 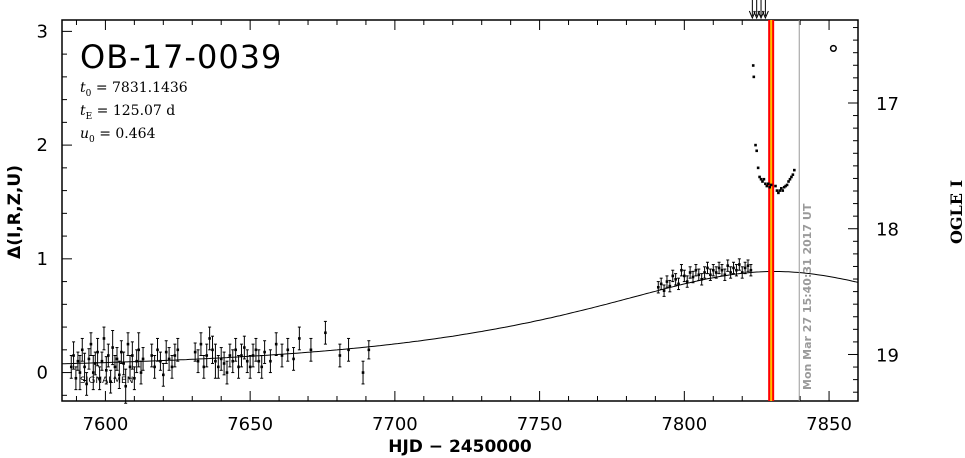 I want to click on x-tick-label: 7850, so click(x=829, y=424).